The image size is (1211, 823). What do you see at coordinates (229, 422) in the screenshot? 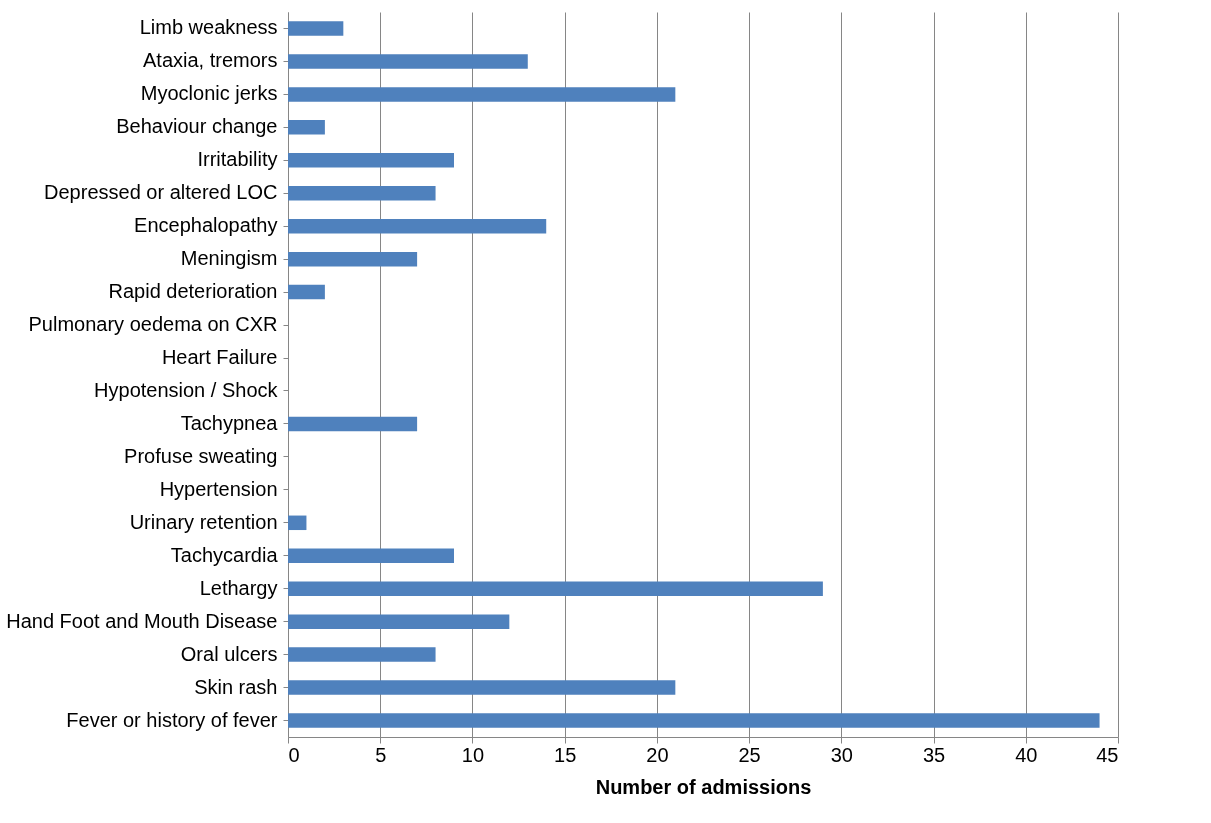
I see `y-tick-label: Tachypnea` at bounding box center [229, 422].